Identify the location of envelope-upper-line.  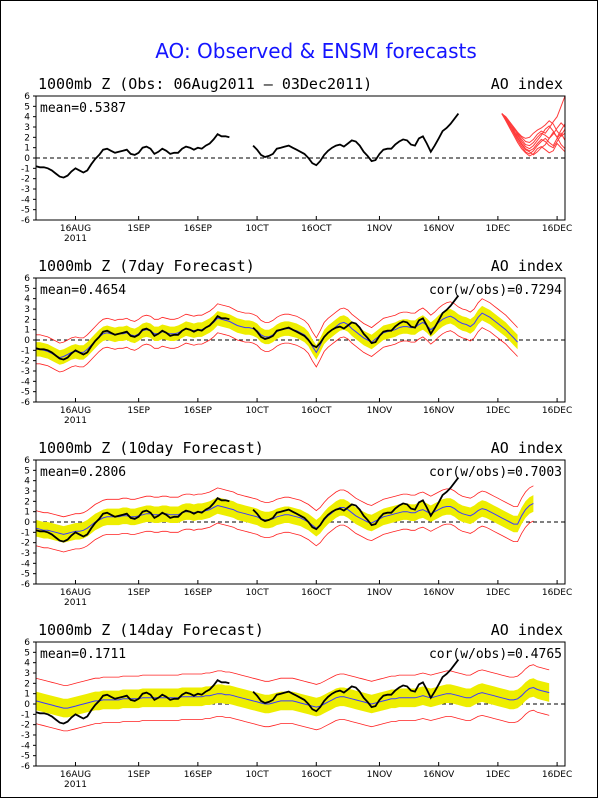
(292, 675).